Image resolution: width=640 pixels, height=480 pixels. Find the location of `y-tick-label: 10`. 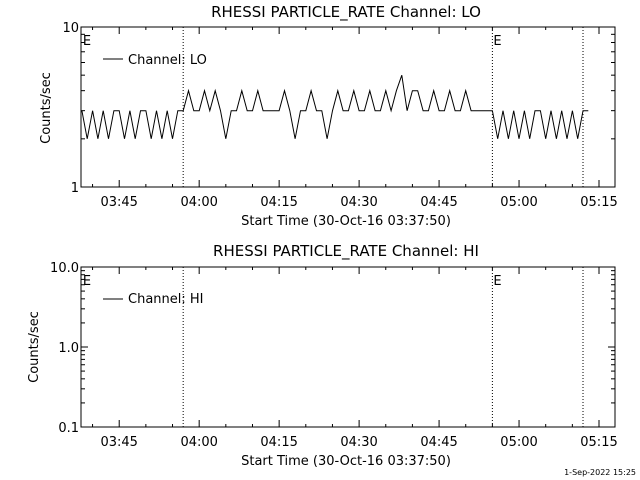

y-tick-label: 10 is located at coordinates (70, 28).